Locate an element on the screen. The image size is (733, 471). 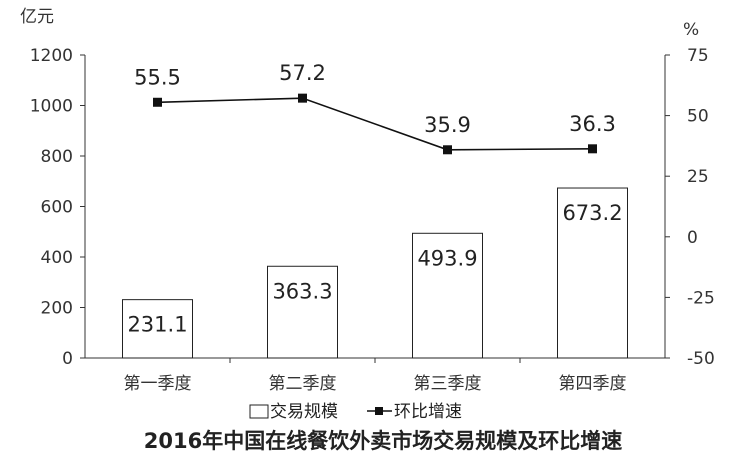
category-label: 第一季度 is located at coordinates (158, 384).